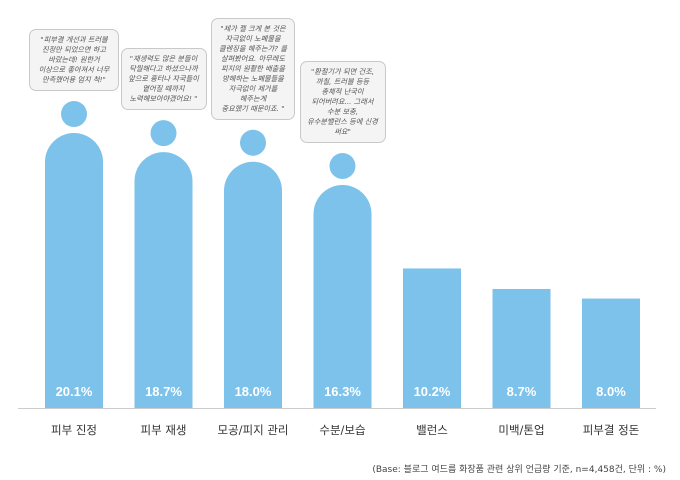 The width and height of the screenshot is (680, 480). Describe the element at coordinates (253, 391) in the screenshot. I see `value-label: 18.0%` at that location.